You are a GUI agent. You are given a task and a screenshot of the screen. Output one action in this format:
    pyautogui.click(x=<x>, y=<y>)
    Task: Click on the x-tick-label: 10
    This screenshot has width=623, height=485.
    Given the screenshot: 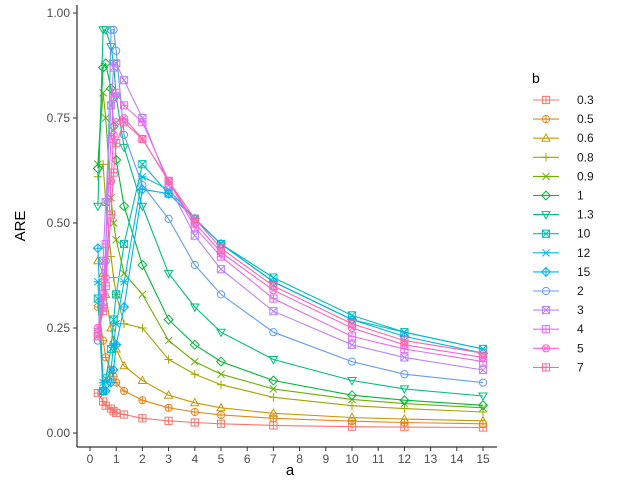 What is the action you would take?
    pyautogui.click(x=352, y=459)
    